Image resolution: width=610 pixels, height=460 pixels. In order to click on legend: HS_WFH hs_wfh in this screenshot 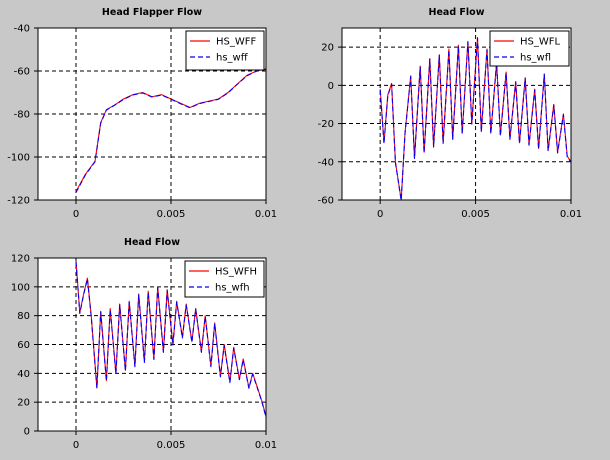, I will do `click(224, 279)`.